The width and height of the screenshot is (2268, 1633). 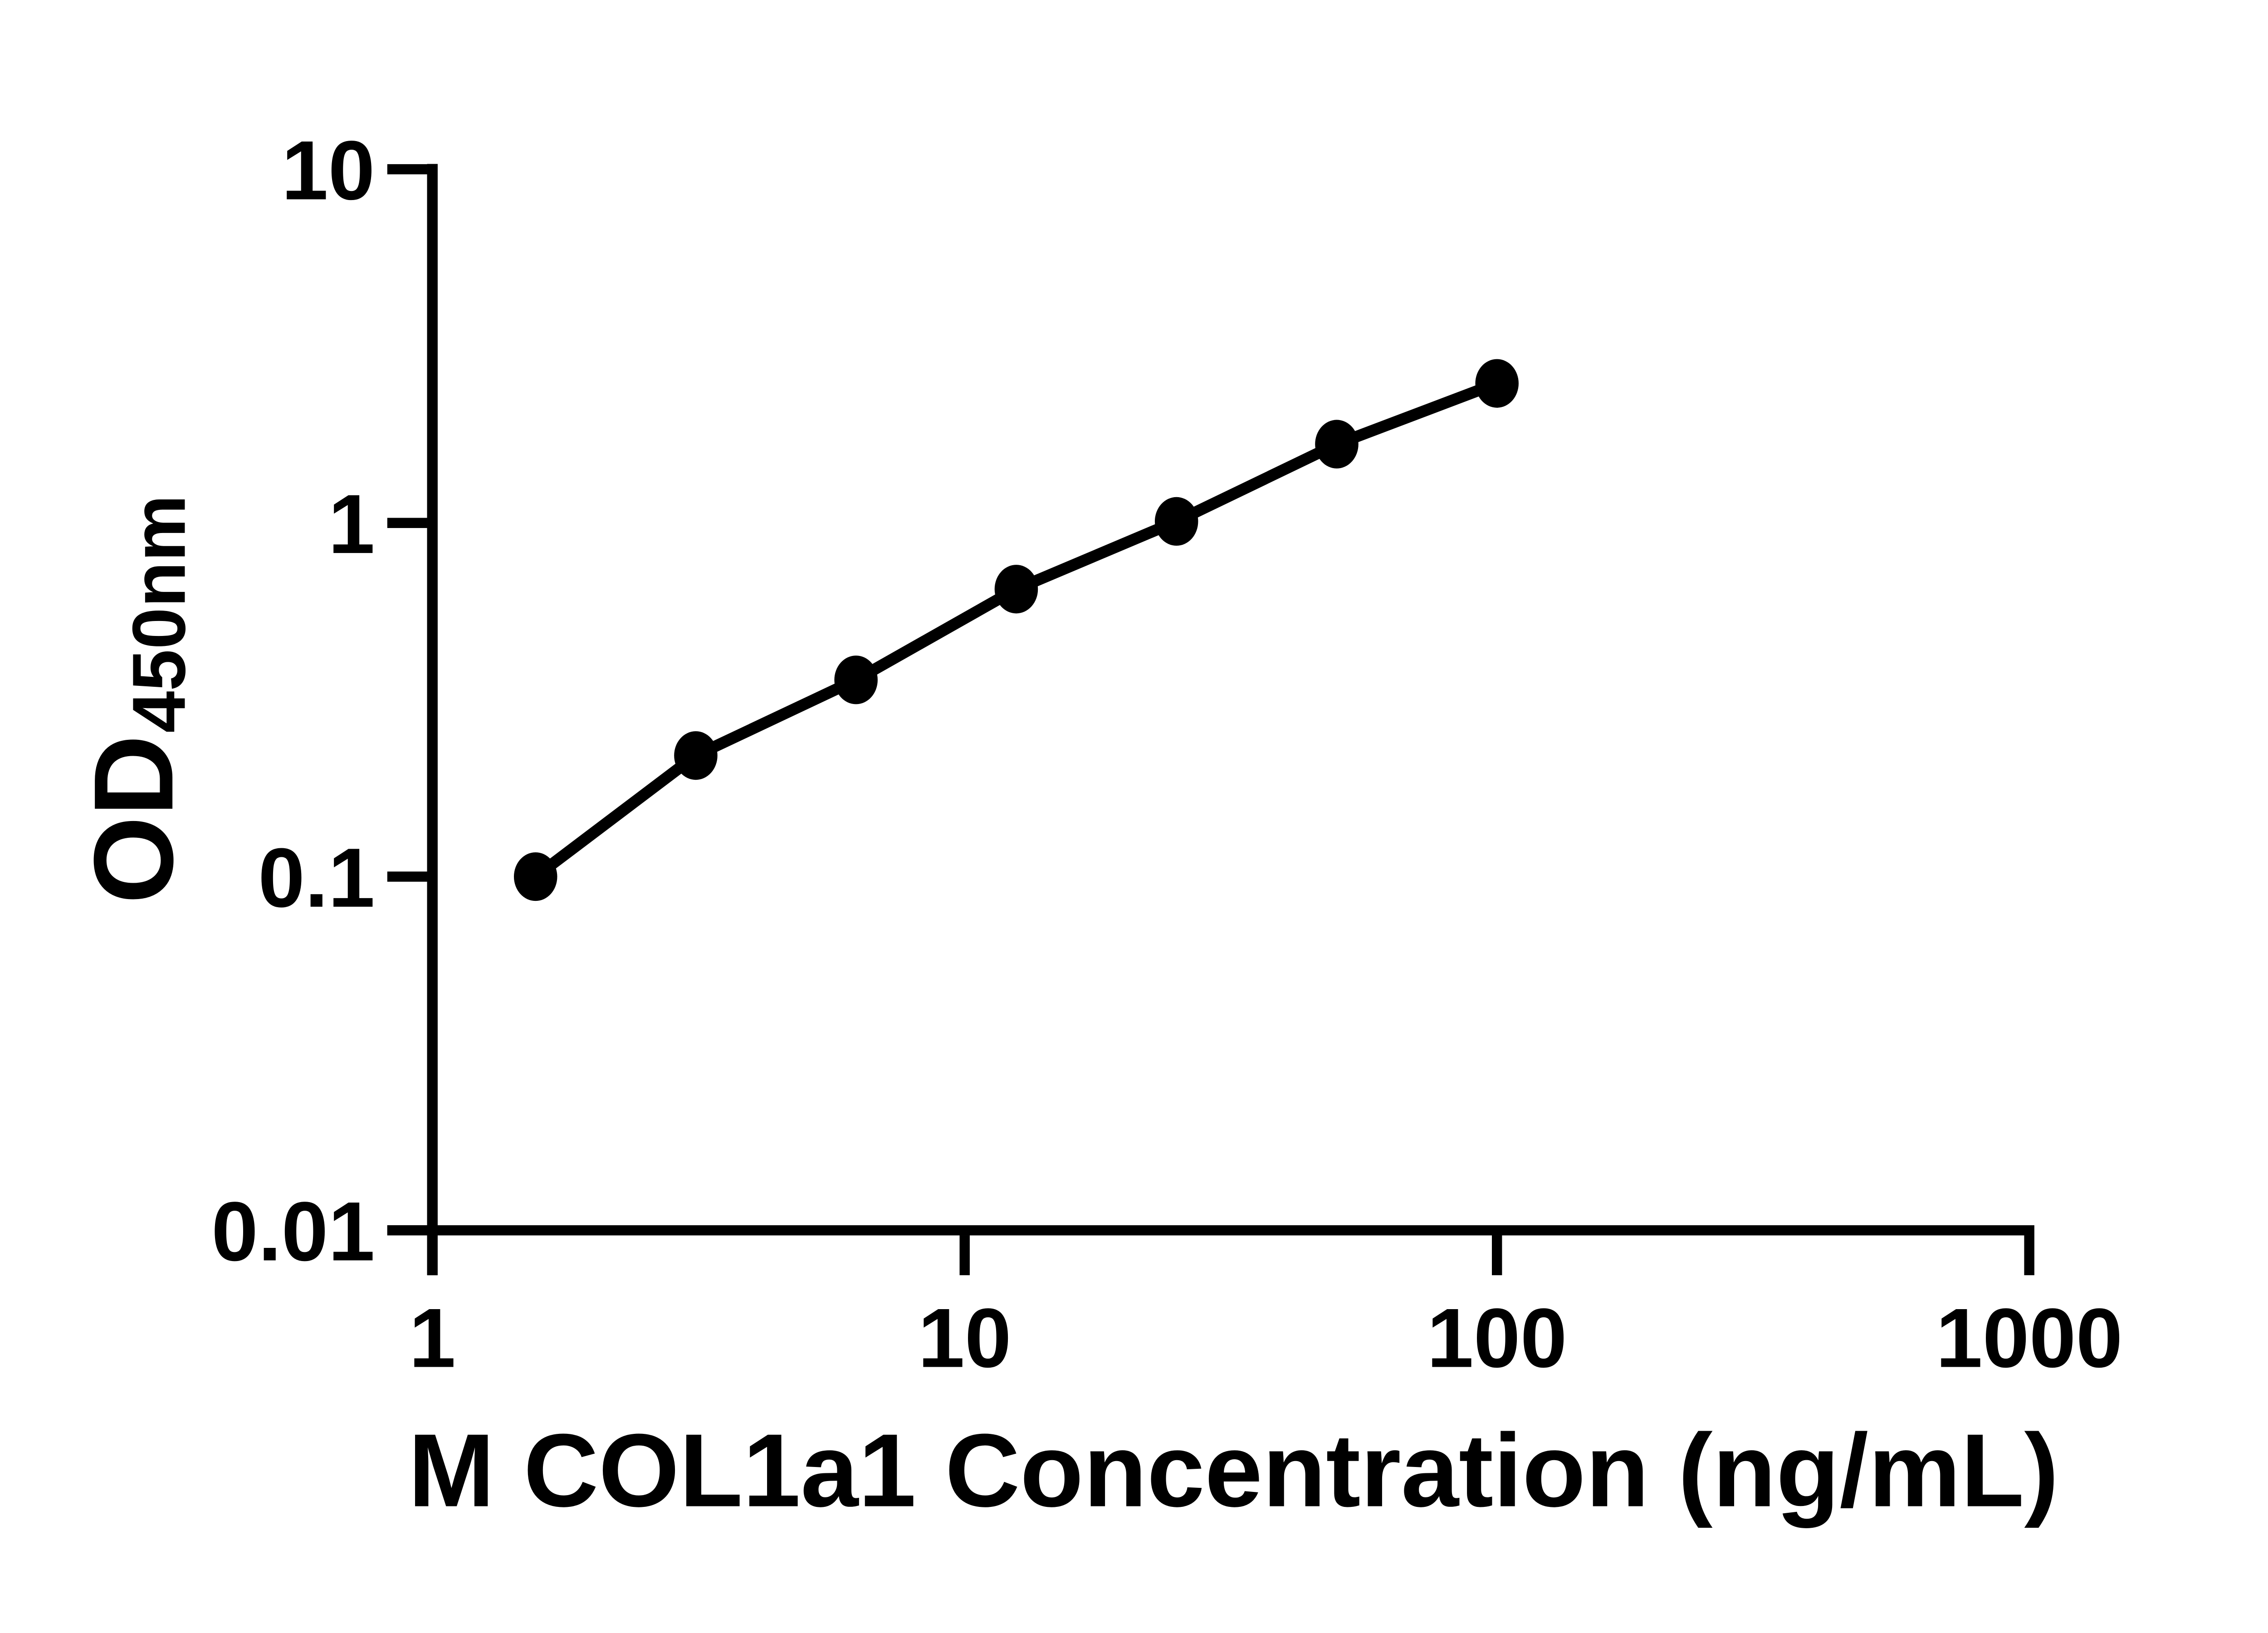 What do you see at coordinates (407, 876) in the screenshot?
I see `y-tick-0.1` at bounding box center [407, 876].